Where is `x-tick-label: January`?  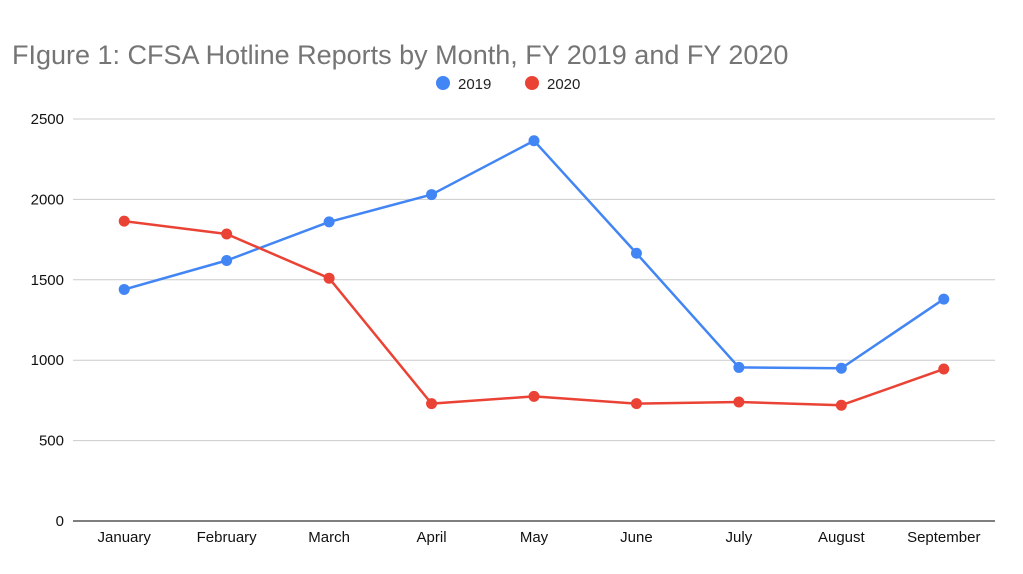
x-tick-label: January is located at coordinates (125, 537).